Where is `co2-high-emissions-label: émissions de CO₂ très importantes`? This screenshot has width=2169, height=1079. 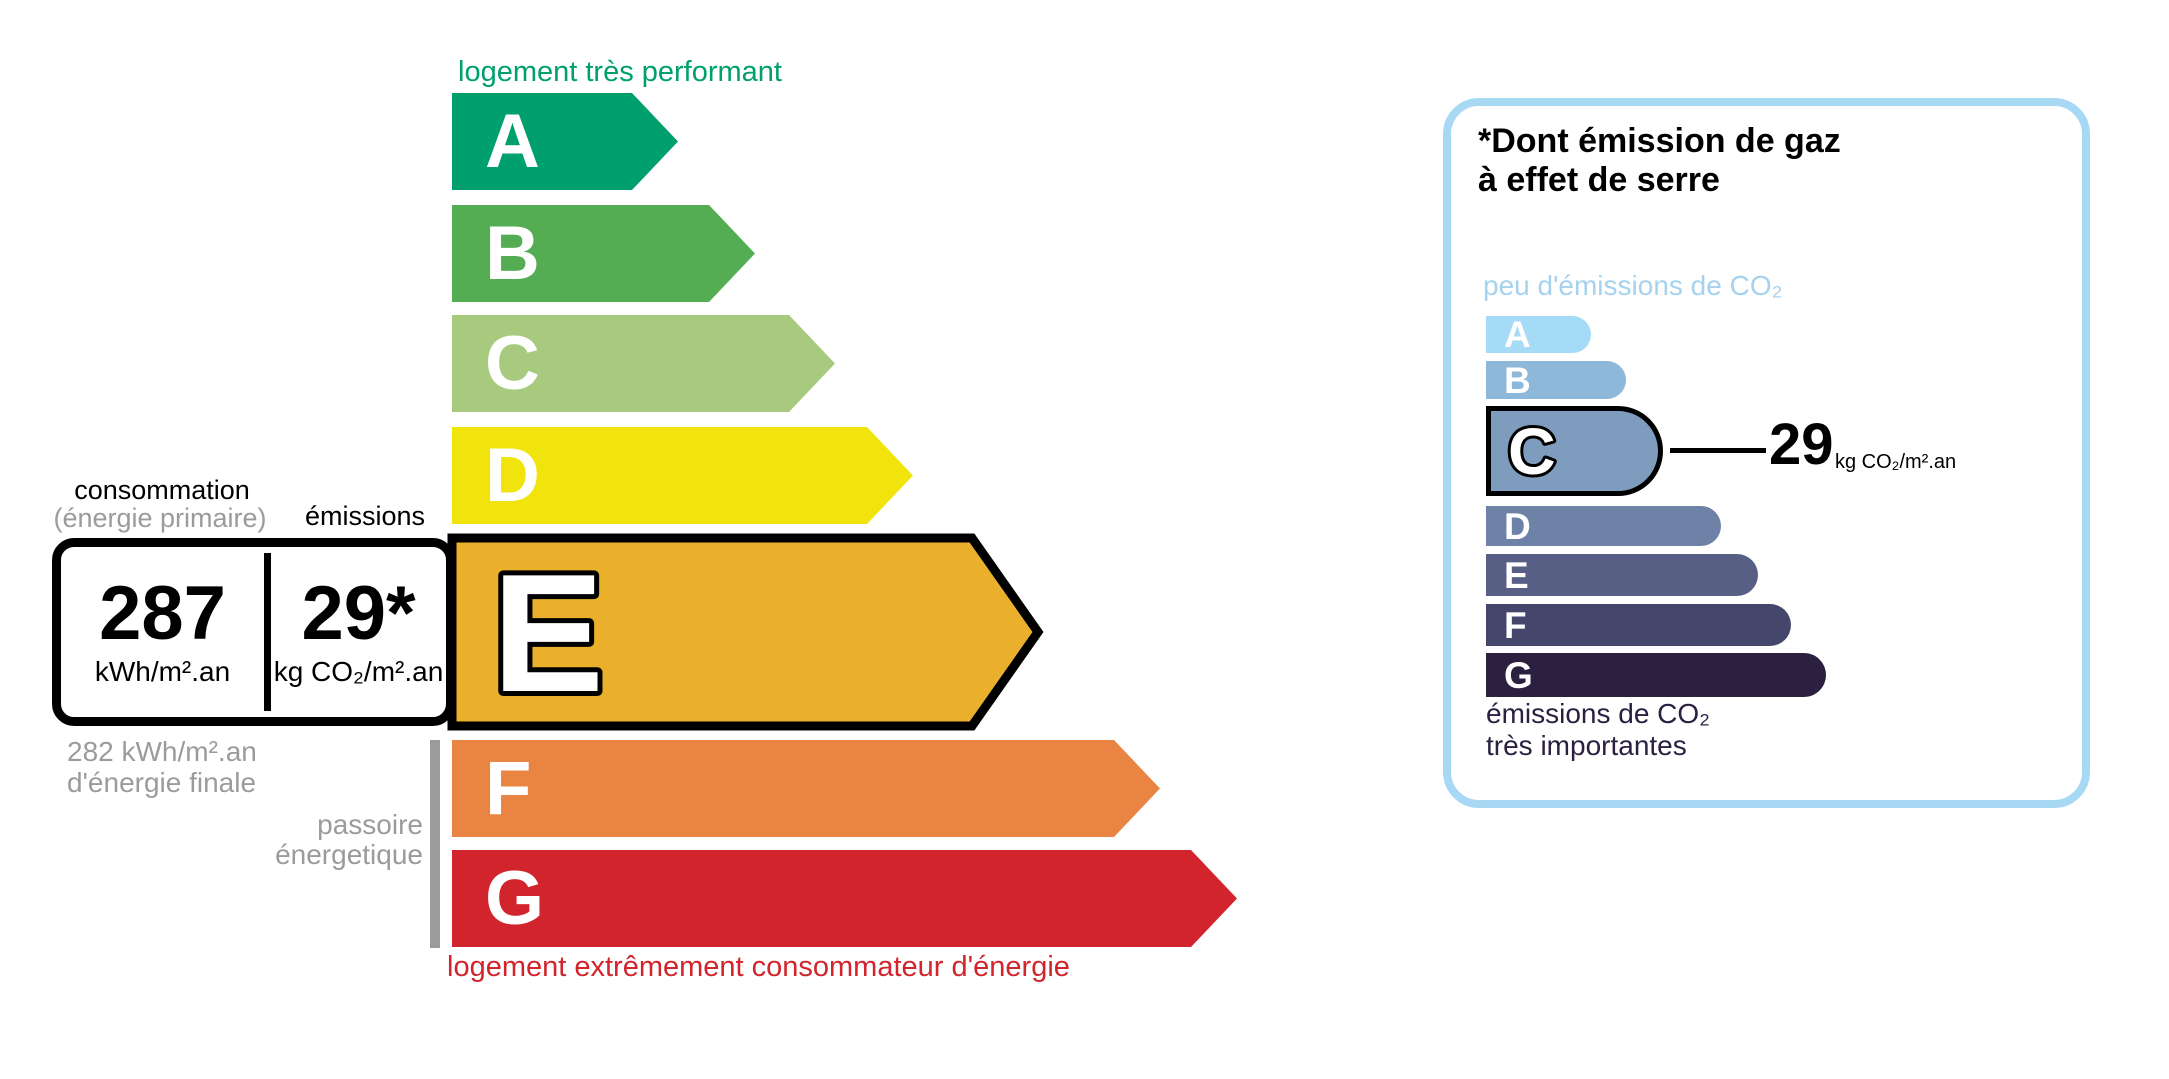 co2-high-emissions-label: émissions de CO₂ très importantes is located at coordinates (1598, 730).